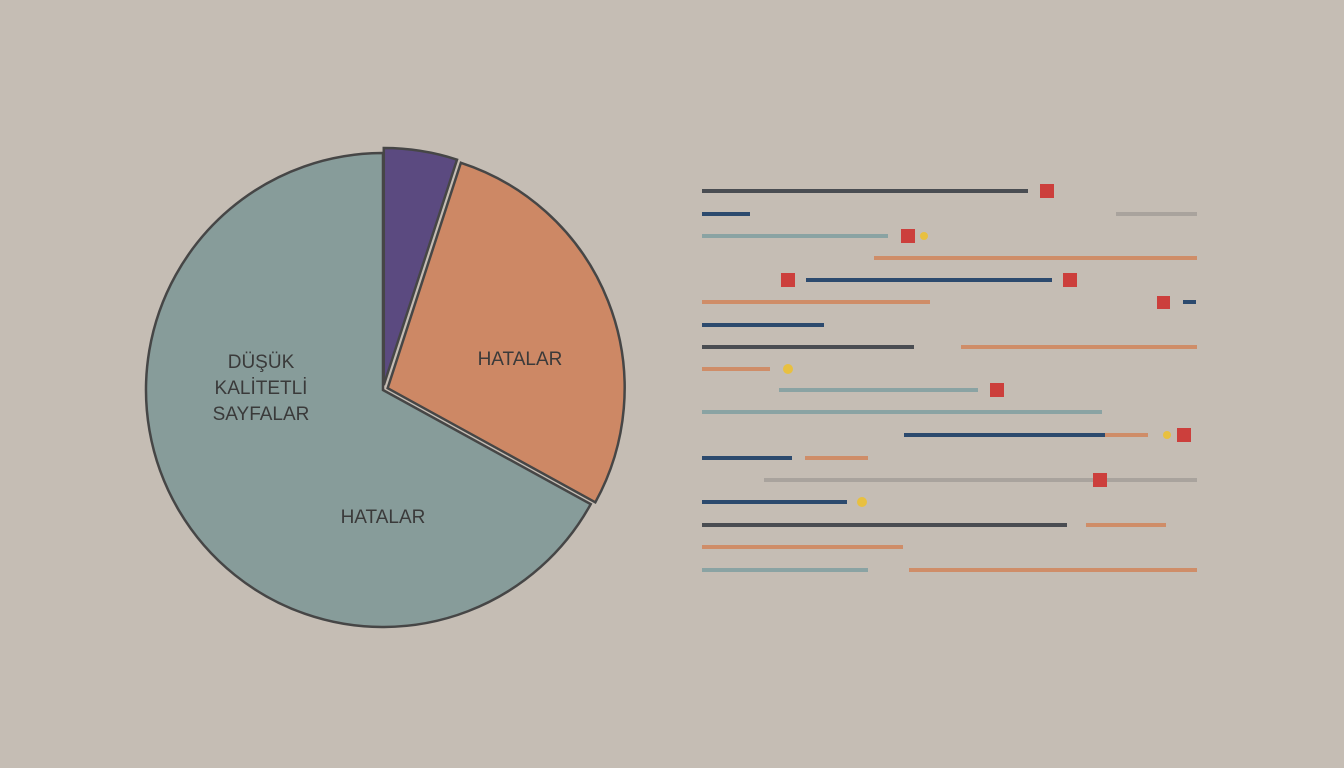  What do you see at coordinates (261, 362) in the screenshot?
I see `annotation: DÜŞÜK` at bounding box center [261, 362].